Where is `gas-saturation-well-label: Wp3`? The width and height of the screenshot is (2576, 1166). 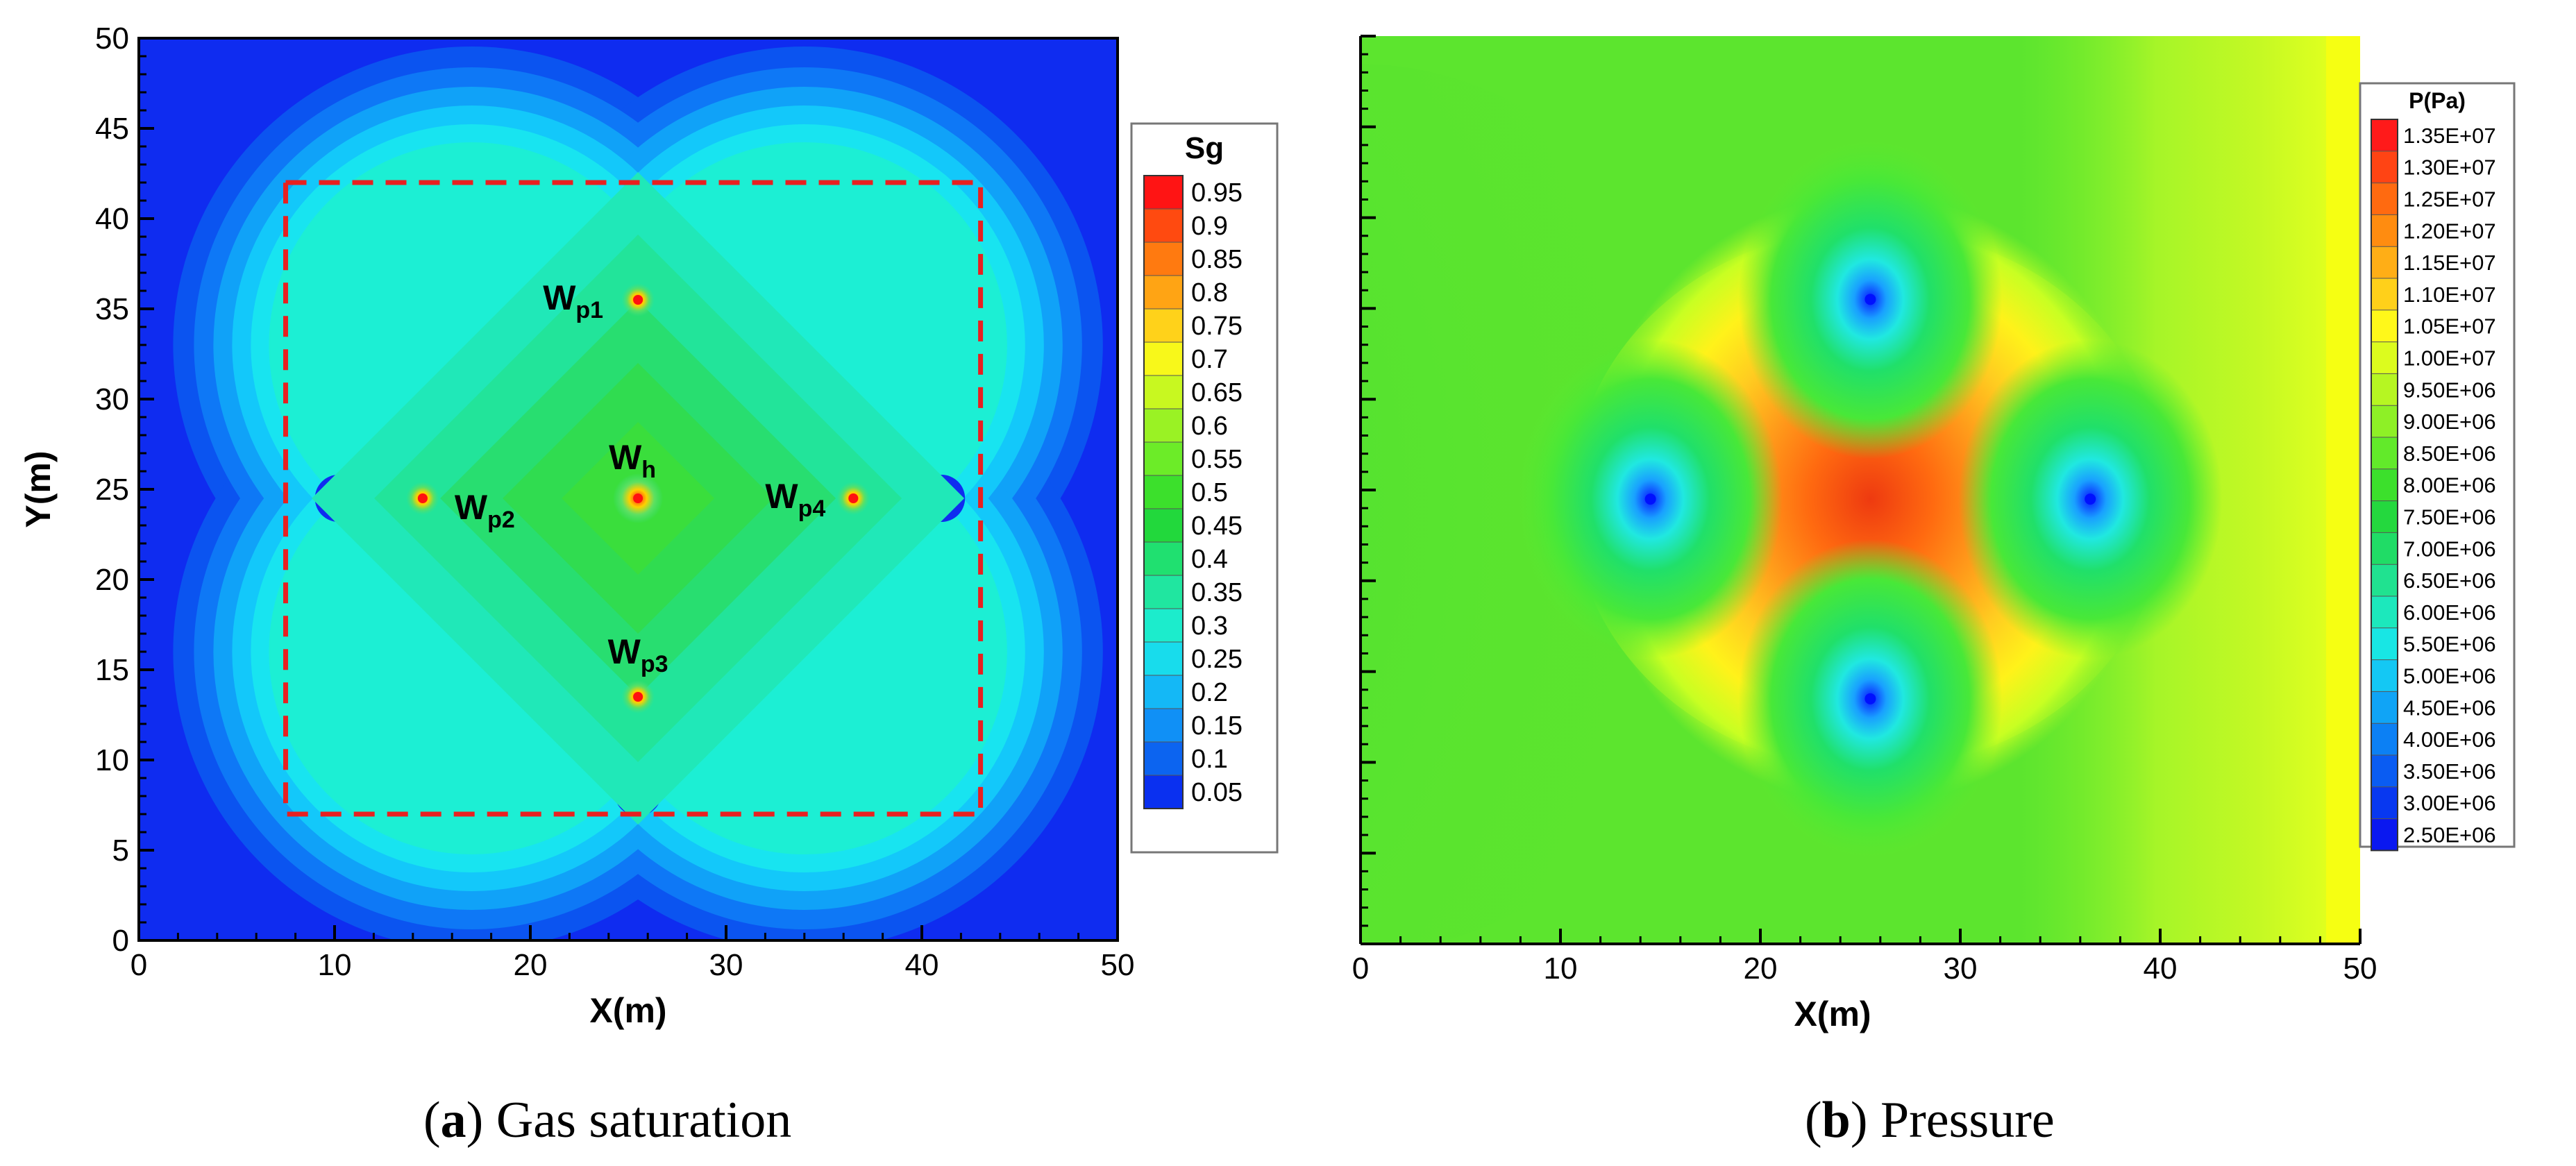 gas-saturation-well-label: Wp3 is located at coordinates (638, 654).